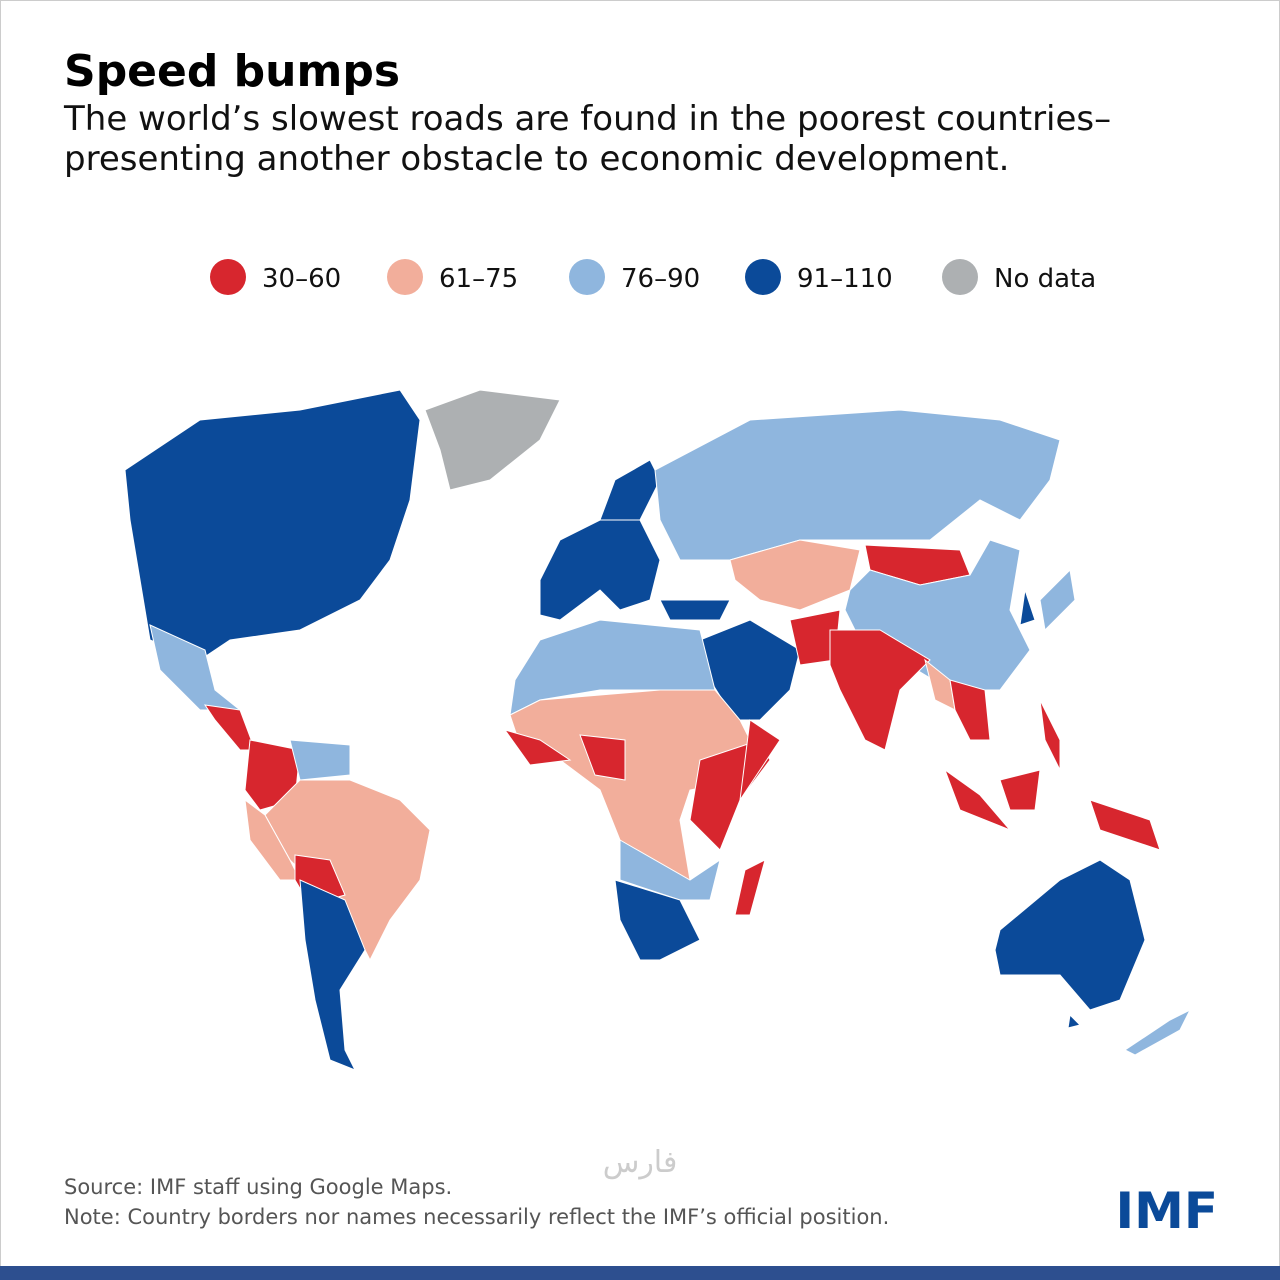  Describe the element at coordinates (977, 799) in the screenshot. I see `sumatra-java` at that location.